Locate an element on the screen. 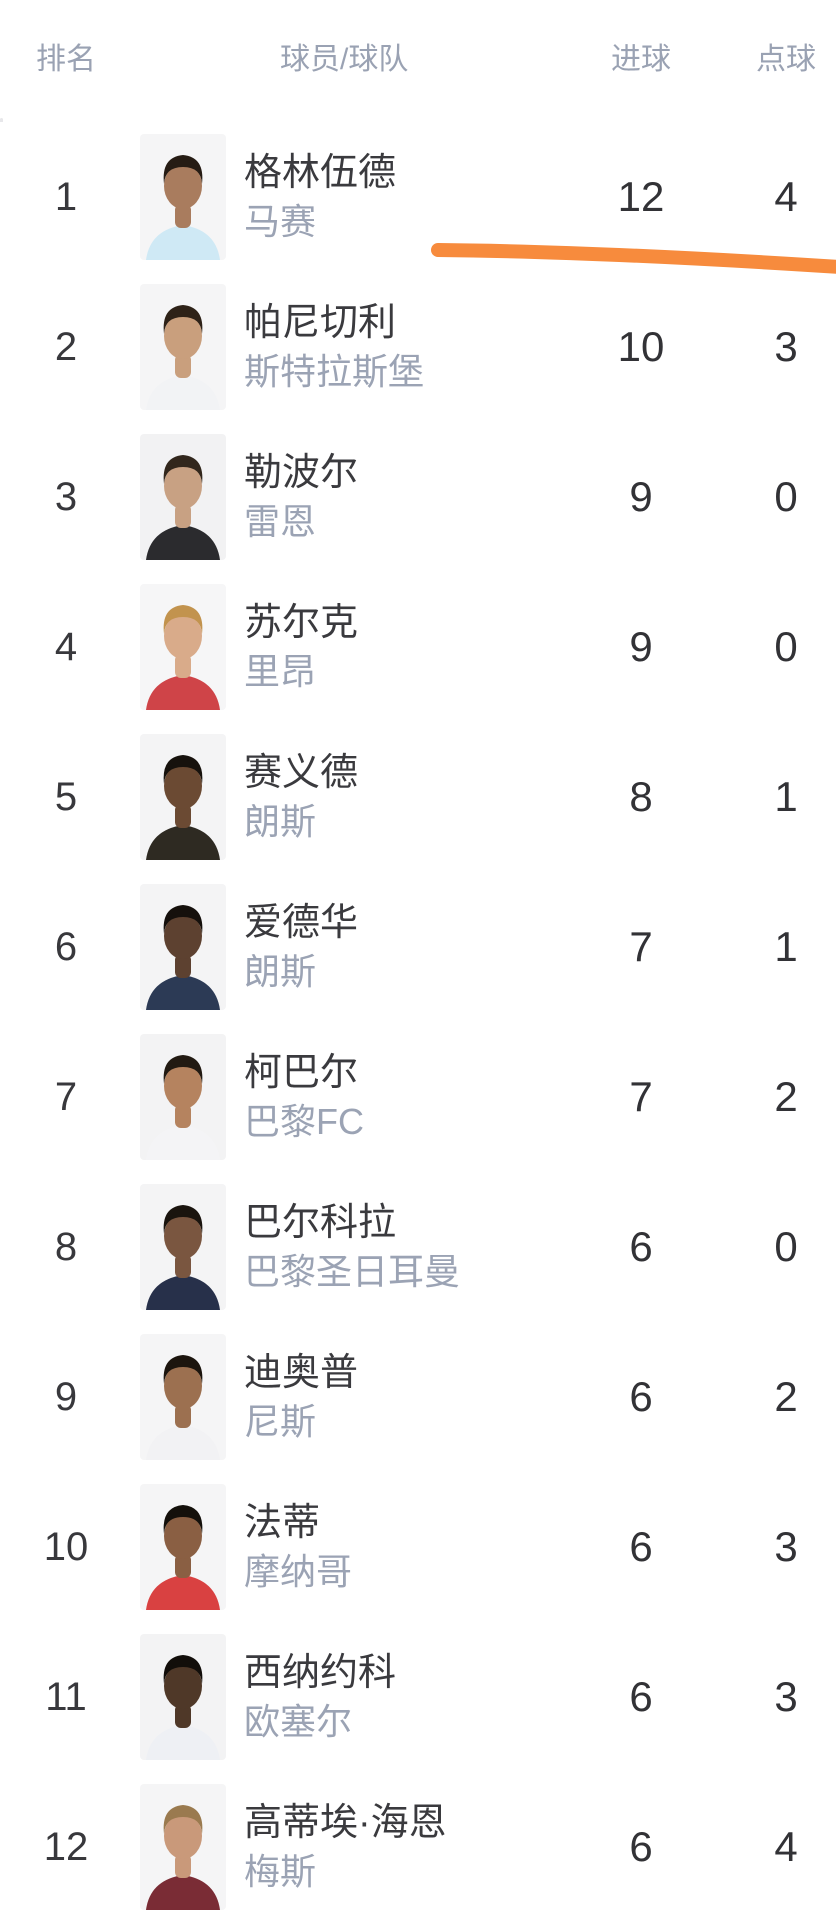 The width and height of the screenshot is (836, 1914). player-name: 苏尔克 is located at coordinates (301, 623).